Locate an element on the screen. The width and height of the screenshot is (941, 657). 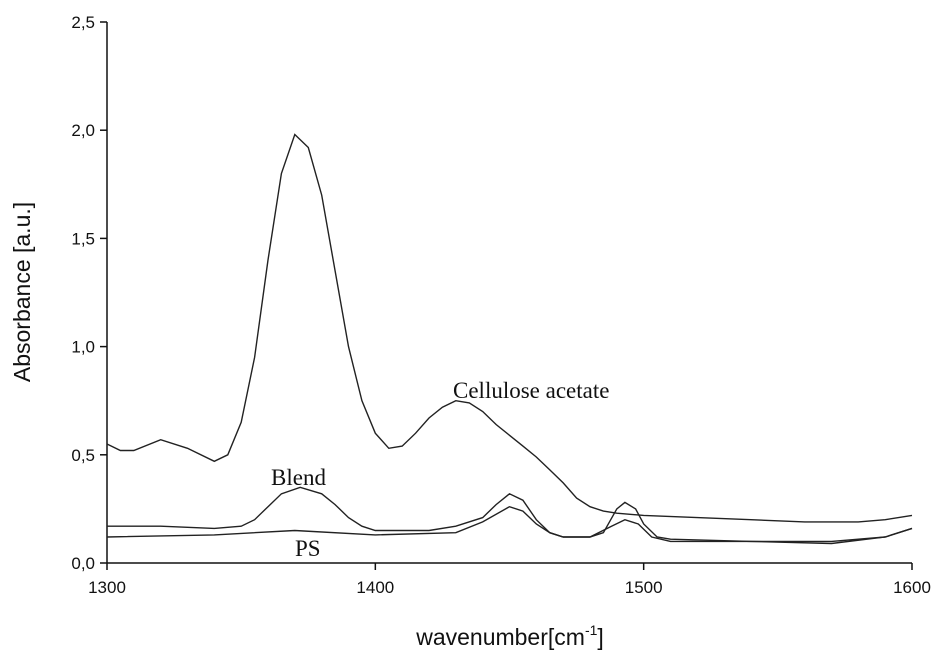
x-axis-title: wavenumber[cm-1] is located at coordinates (509, 636).